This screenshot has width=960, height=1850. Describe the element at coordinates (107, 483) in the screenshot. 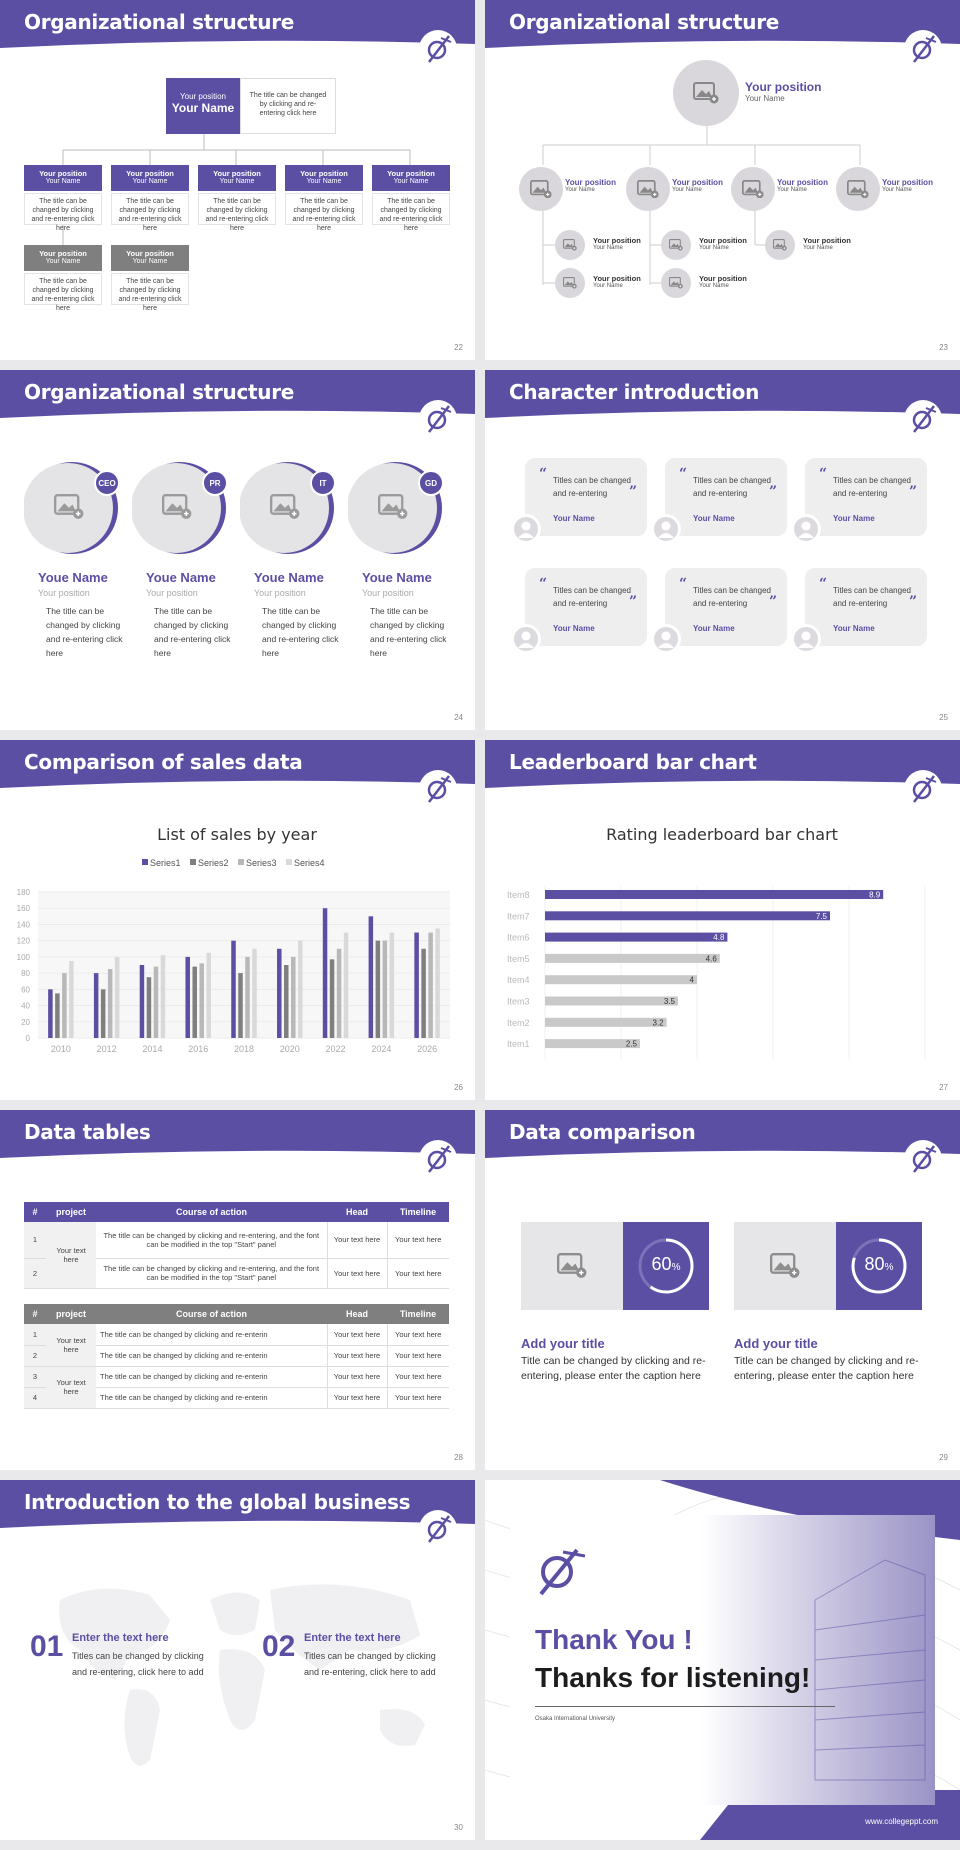

I see `role-badge: CEO` at that location.